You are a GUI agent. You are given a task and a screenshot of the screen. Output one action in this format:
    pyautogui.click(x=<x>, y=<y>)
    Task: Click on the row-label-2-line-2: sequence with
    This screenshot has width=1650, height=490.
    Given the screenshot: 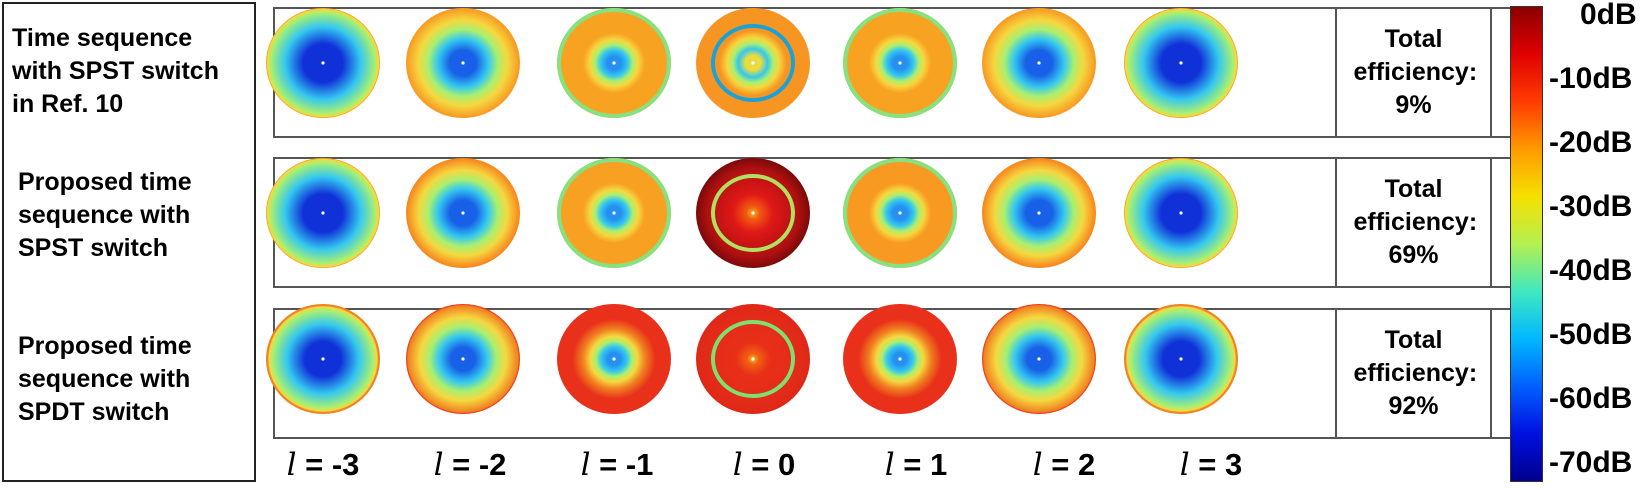 What is the action you would take?
    pyautogui.click(x=104, y=215)
    